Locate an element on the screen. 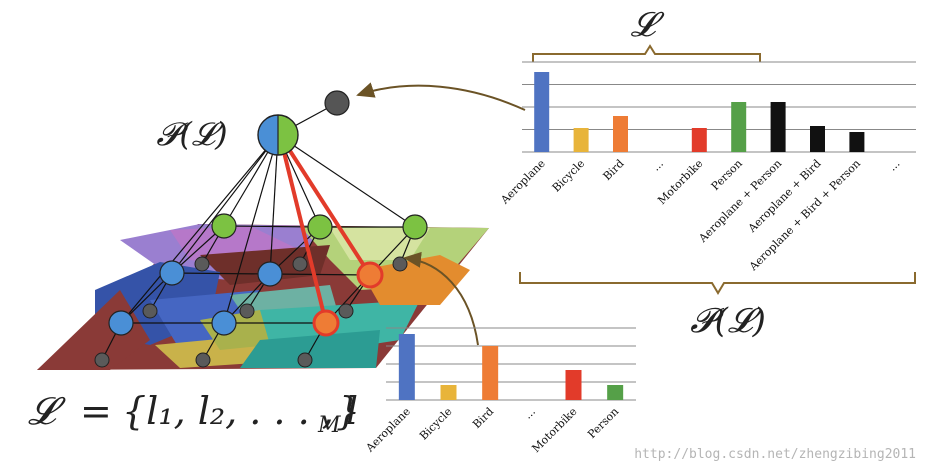  right-bracket is located at coordinates (717, 283).